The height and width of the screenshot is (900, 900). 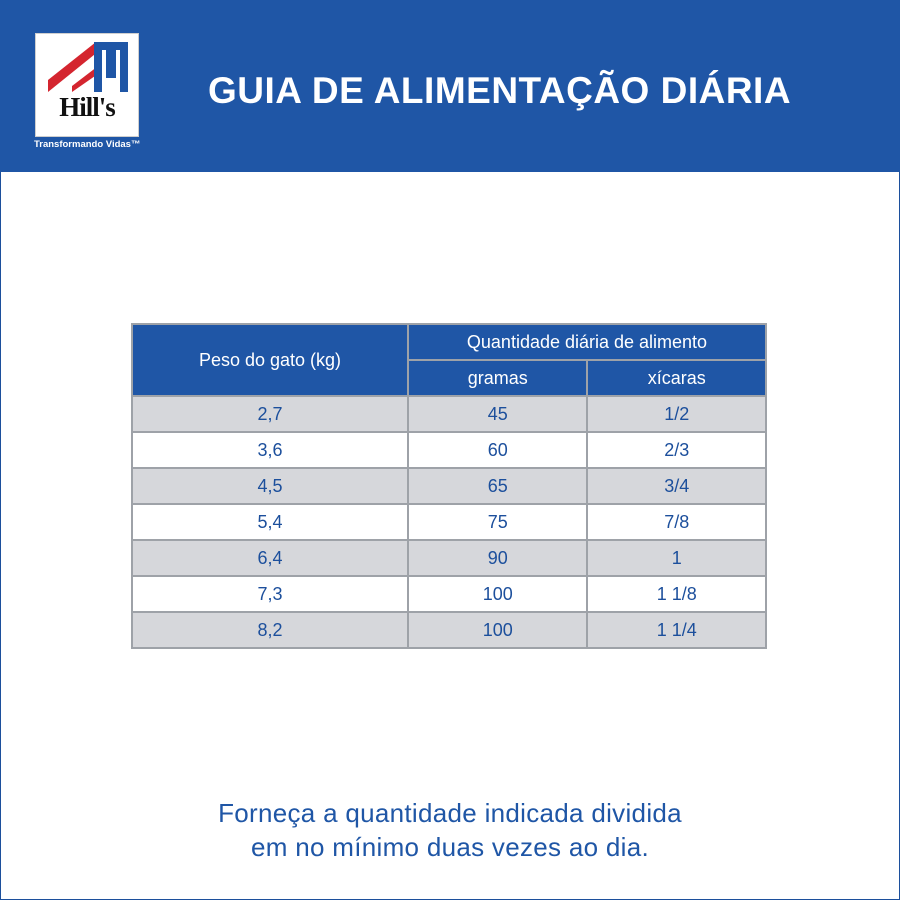 What do you see at coordinates (270, 450) in the screenshot?
I see `cell-weight: 3,6` at bounding box center [270, 450].